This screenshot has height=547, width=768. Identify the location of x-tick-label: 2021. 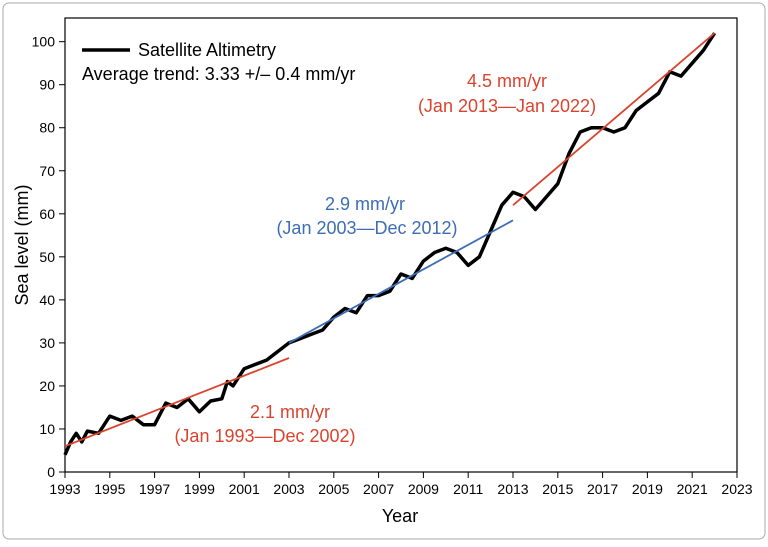
(692, 489).